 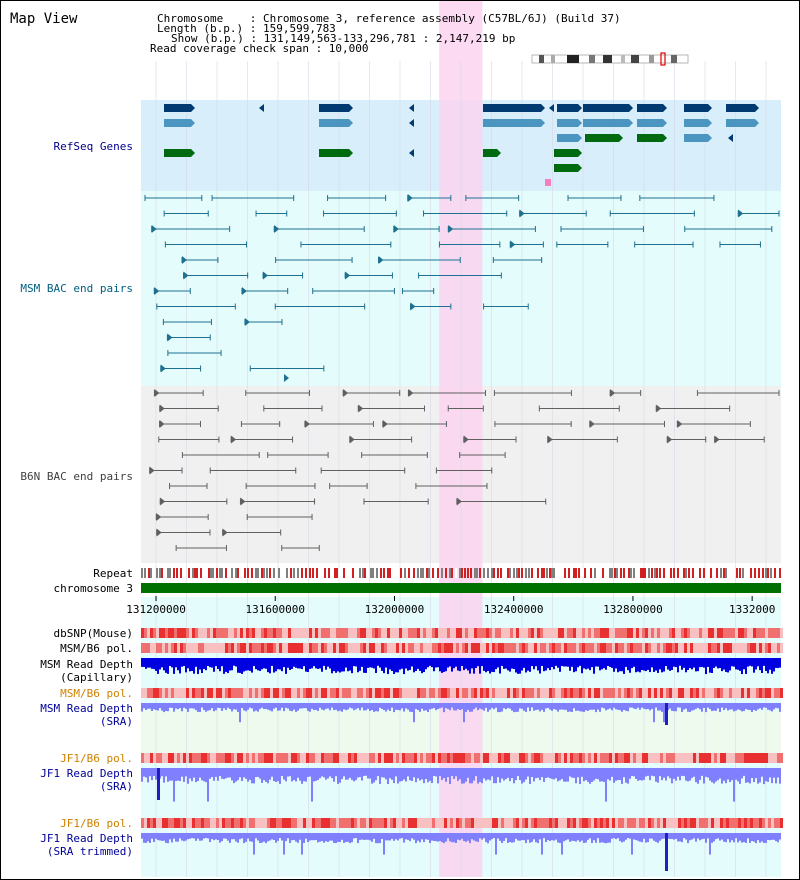 I want to click on msm-bac-pair-arrow, so click(x=266, y=275).